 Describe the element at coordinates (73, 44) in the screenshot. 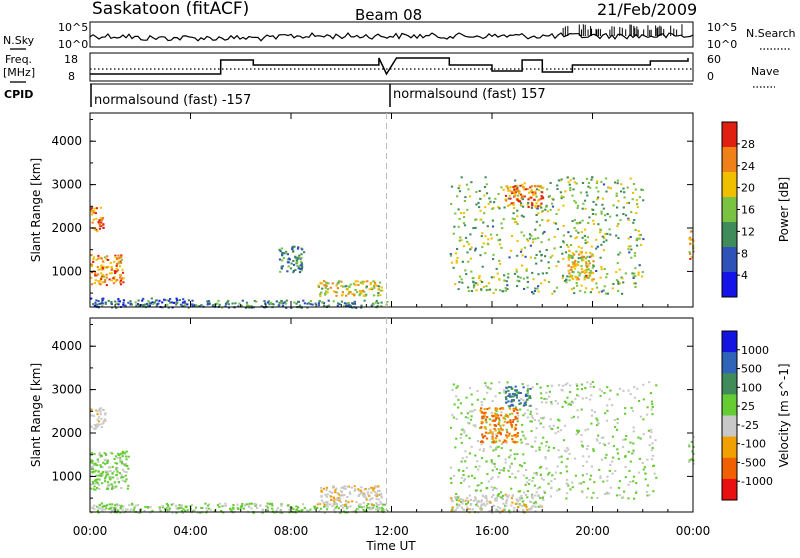

I see `nsky-tick-low: 10^0` at that location.